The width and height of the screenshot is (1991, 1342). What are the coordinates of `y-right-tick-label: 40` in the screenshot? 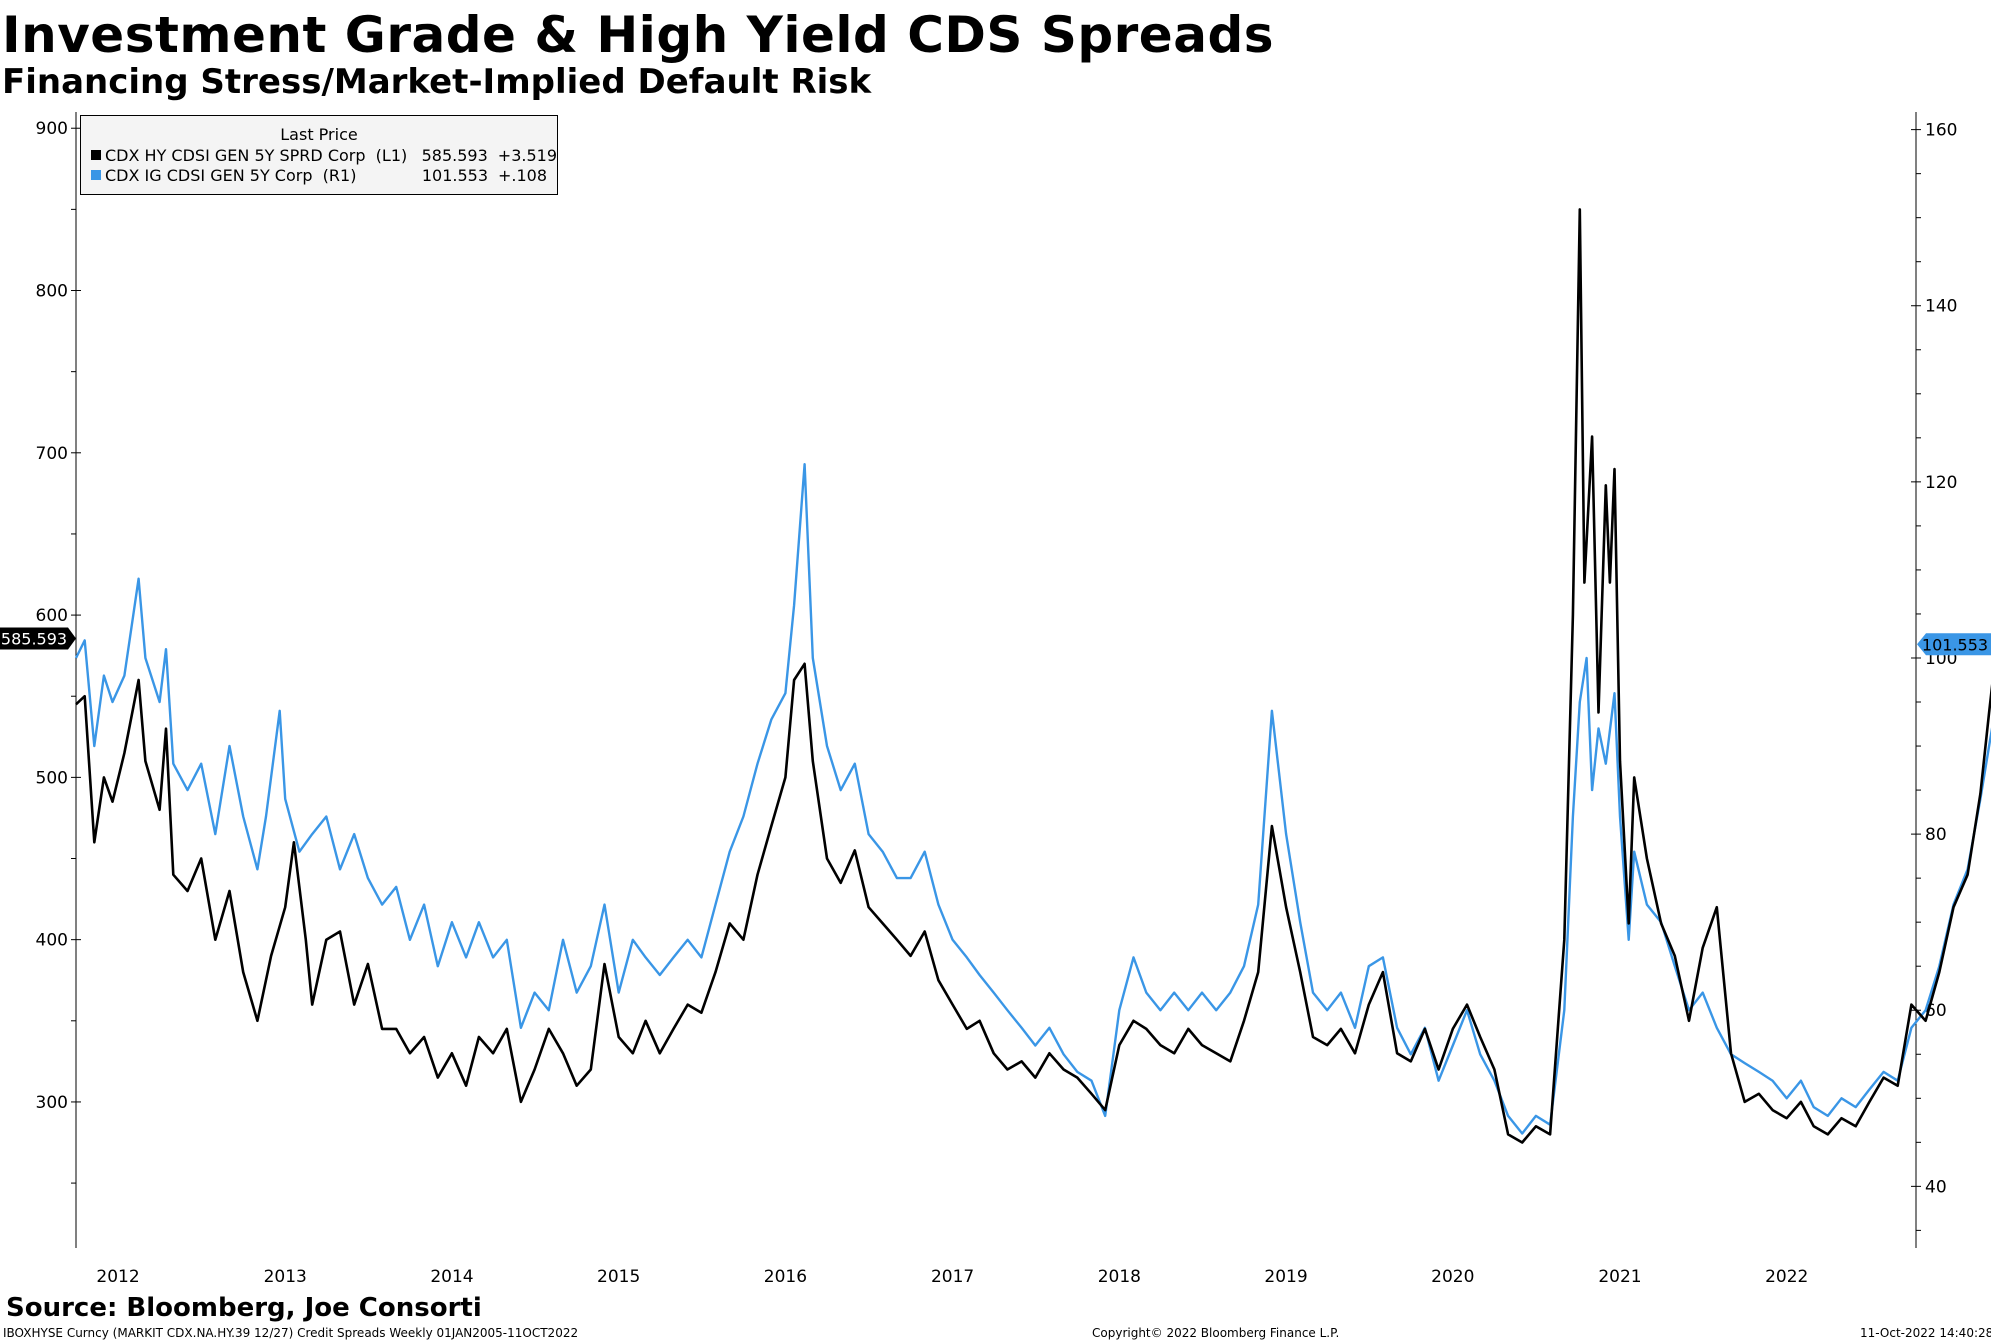 It's located at (1936, 1187).